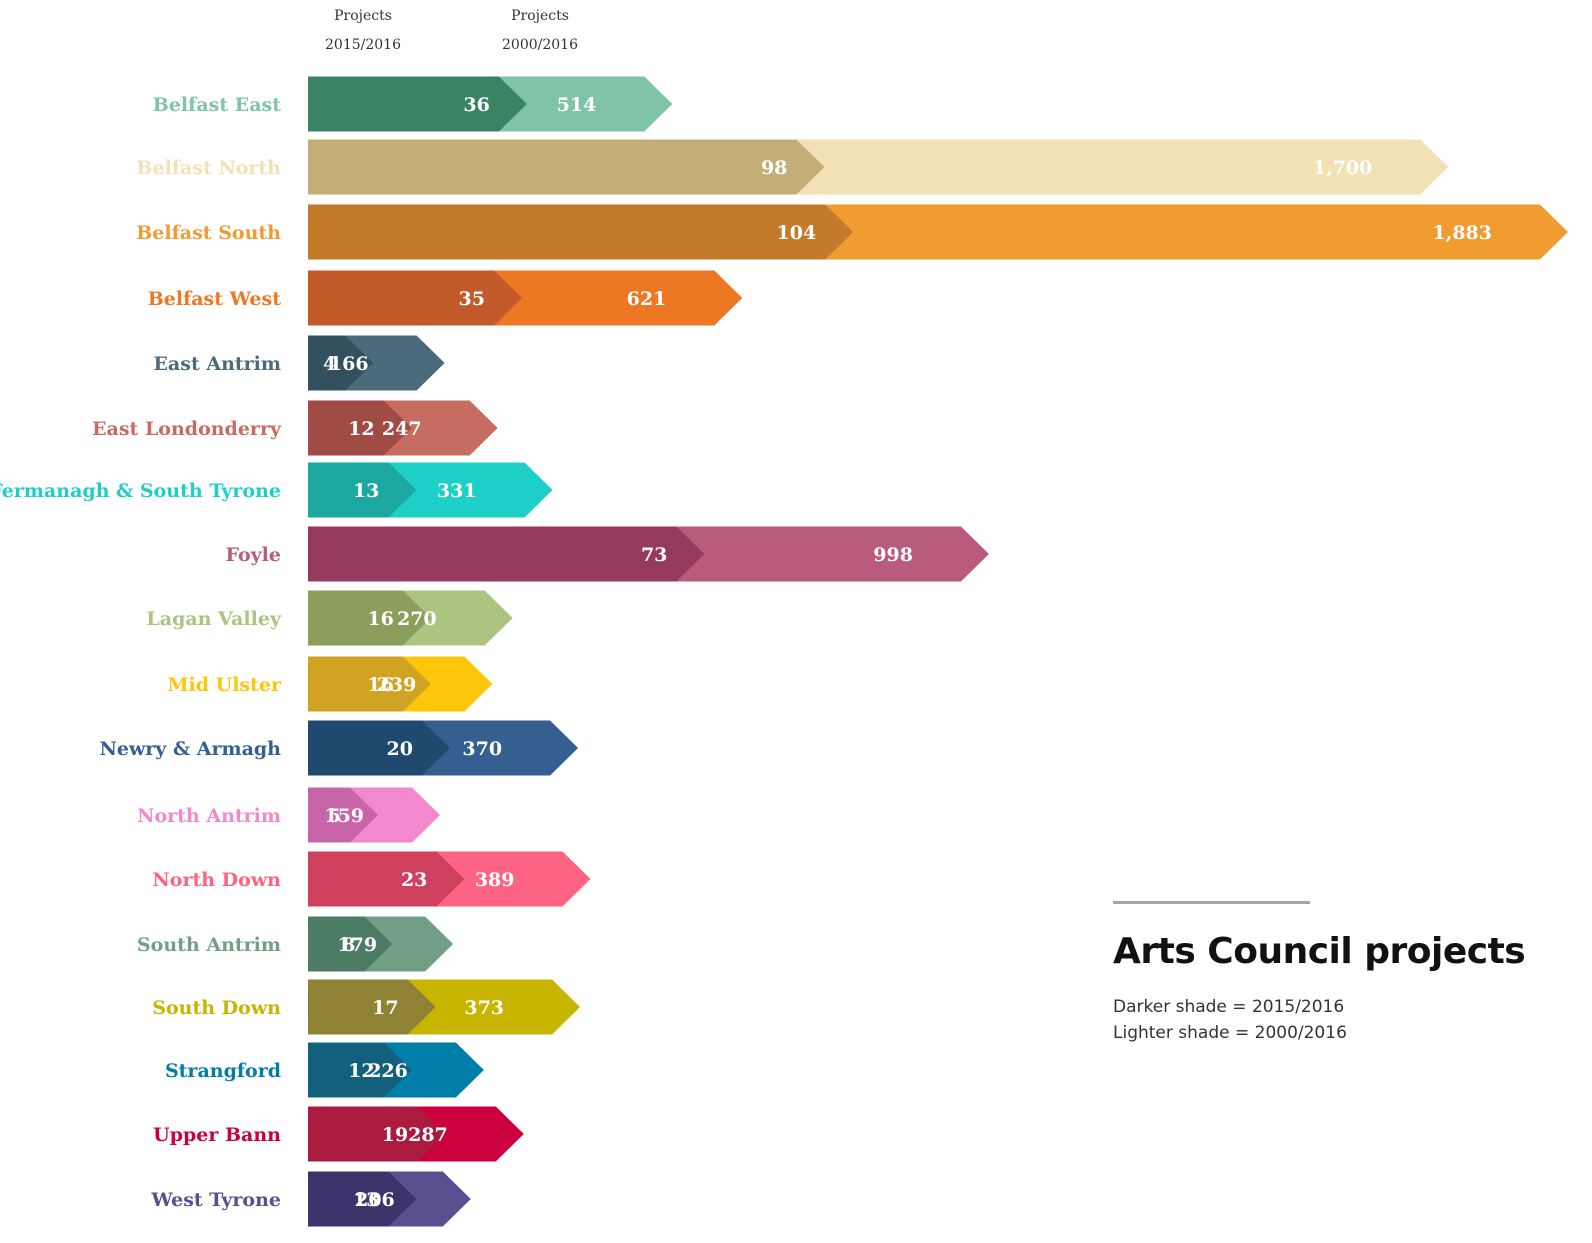 The height and width of the screenshot is (1243, 1592). I want to click on category-label: Upper Bann, so click(217, 1135).